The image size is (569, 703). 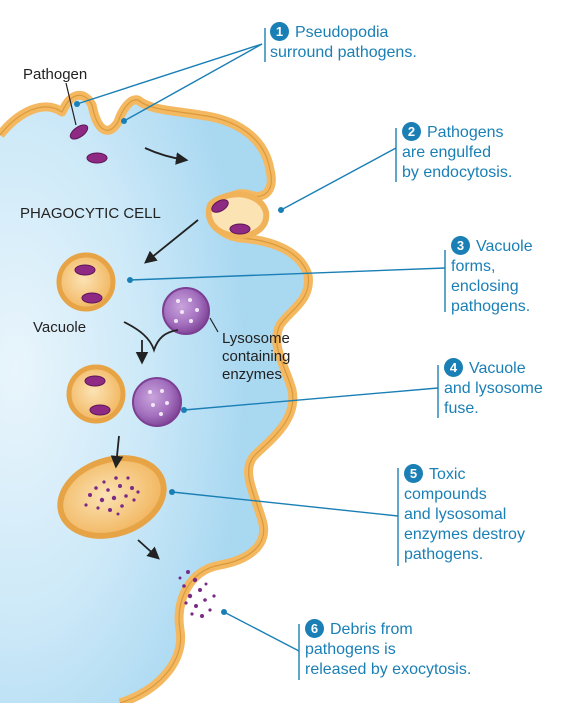 I want to click on vacuole-label: Vacuole, so click(x=60, y=327).